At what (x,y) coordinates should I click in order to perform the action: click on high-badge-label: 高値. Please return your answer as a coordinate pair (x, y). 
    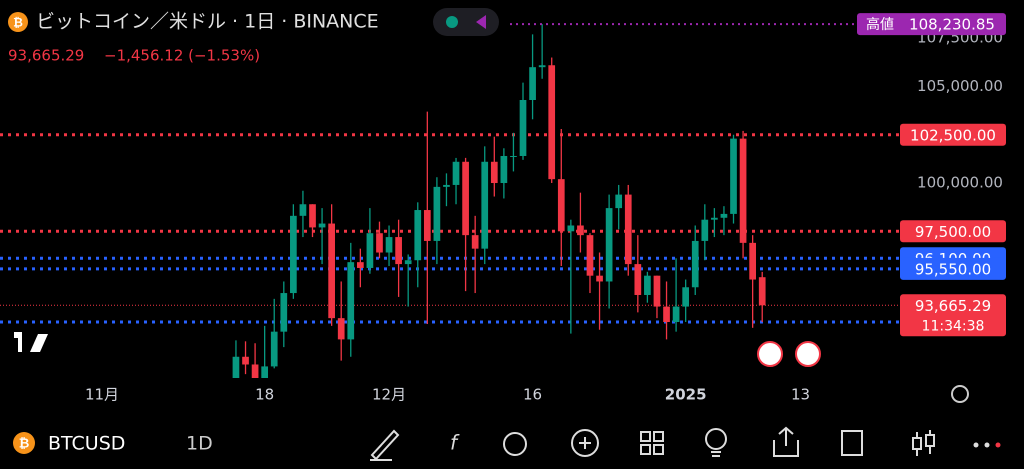
    Looking at the image, I should click on (880, 24).